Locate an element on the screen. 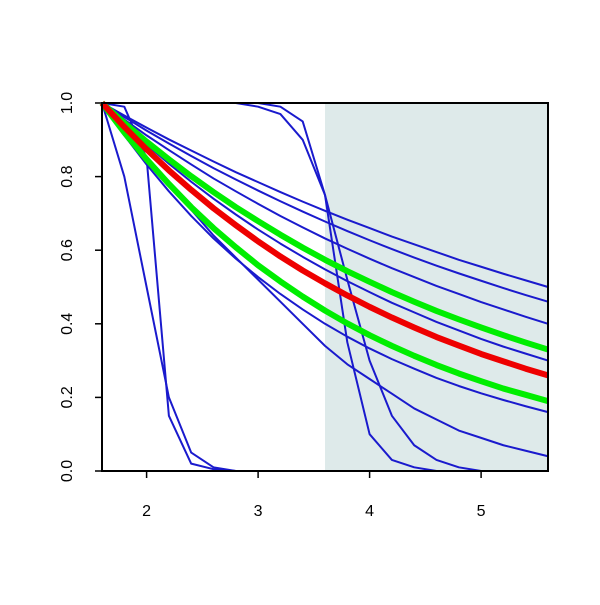 The image size is (600, 605). x-tick-label: 3 is located at coordinates (258, 511).